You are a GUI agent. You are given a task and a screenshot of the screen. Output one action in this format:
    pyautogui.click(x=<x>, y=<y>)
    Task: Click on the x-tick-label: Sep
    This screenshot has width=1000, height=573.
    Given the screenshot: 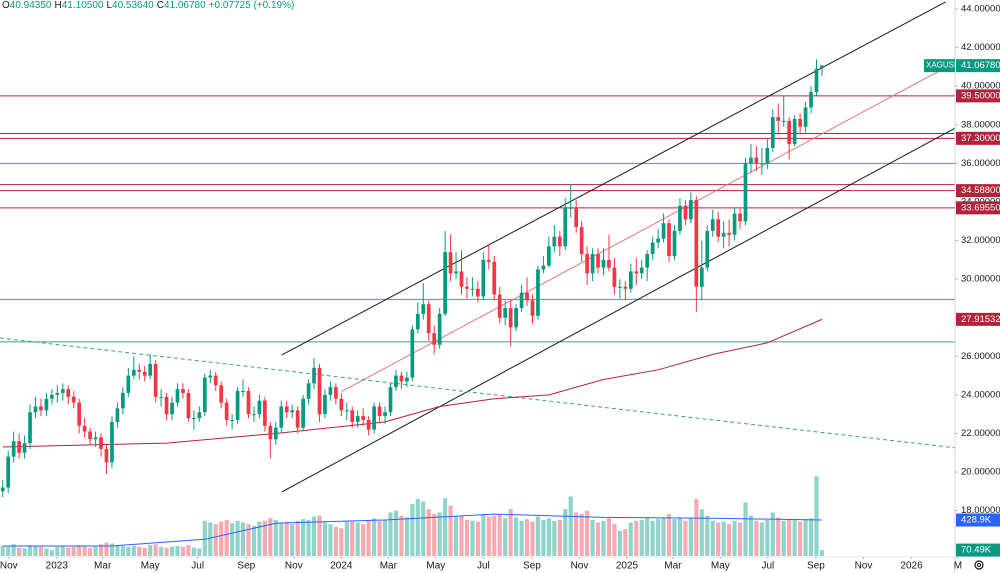 What is the action you would take?
    pyautogui.click(x=532, y=566)
    